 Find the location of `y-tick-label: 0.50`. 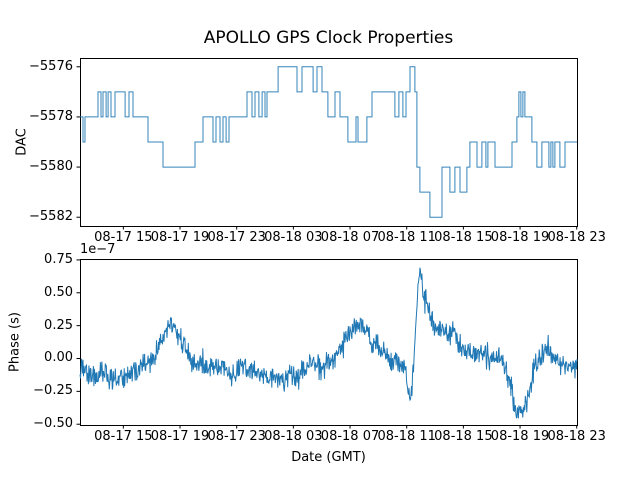

y-tick-label: 0.50 is located at coordinates (58, 292).